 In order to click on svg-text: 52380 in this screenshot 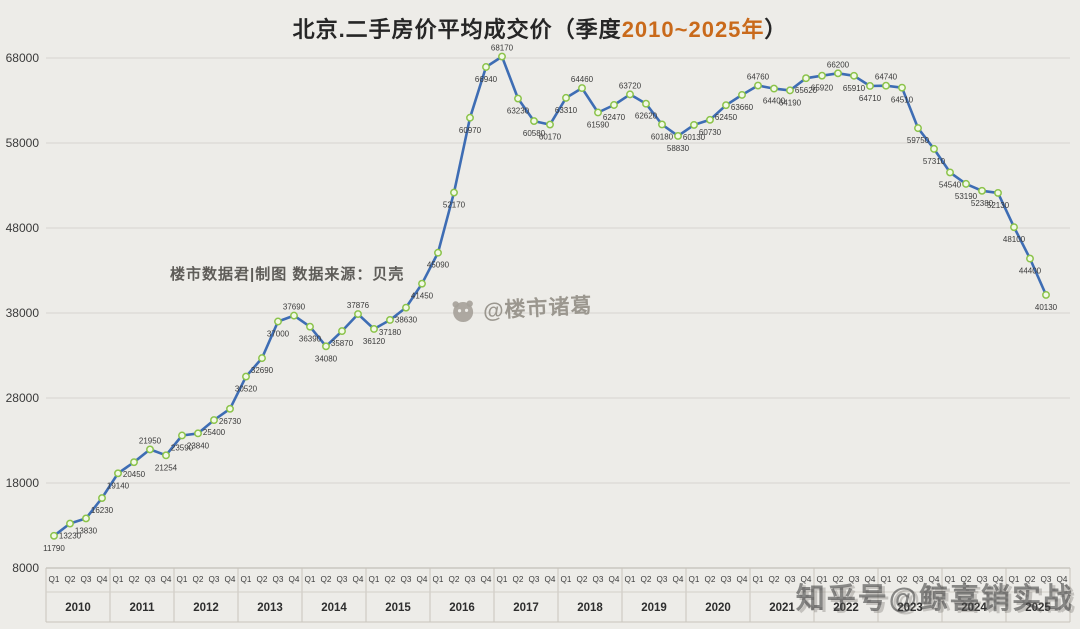, I will do `click(982, 203)`.